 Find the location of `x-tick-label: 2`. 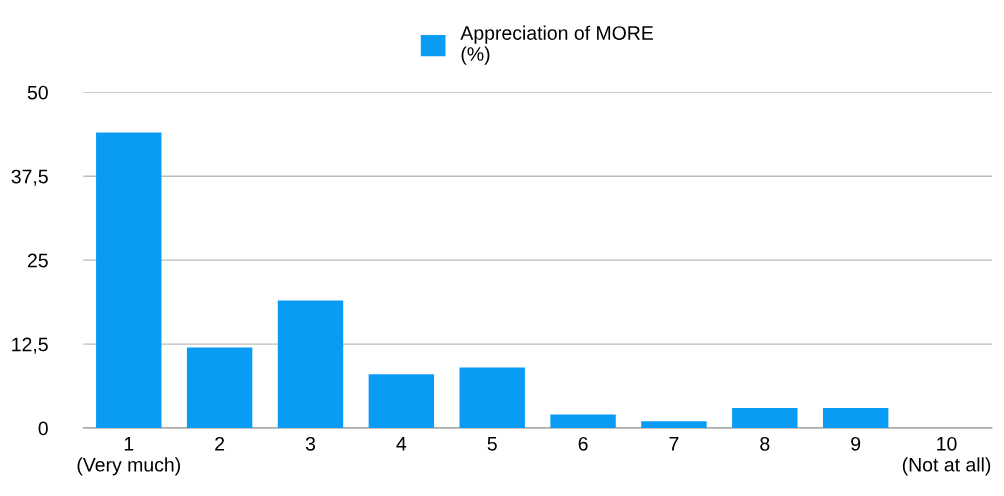

x-tick-label: 2 is located at coordinates (220, 443).